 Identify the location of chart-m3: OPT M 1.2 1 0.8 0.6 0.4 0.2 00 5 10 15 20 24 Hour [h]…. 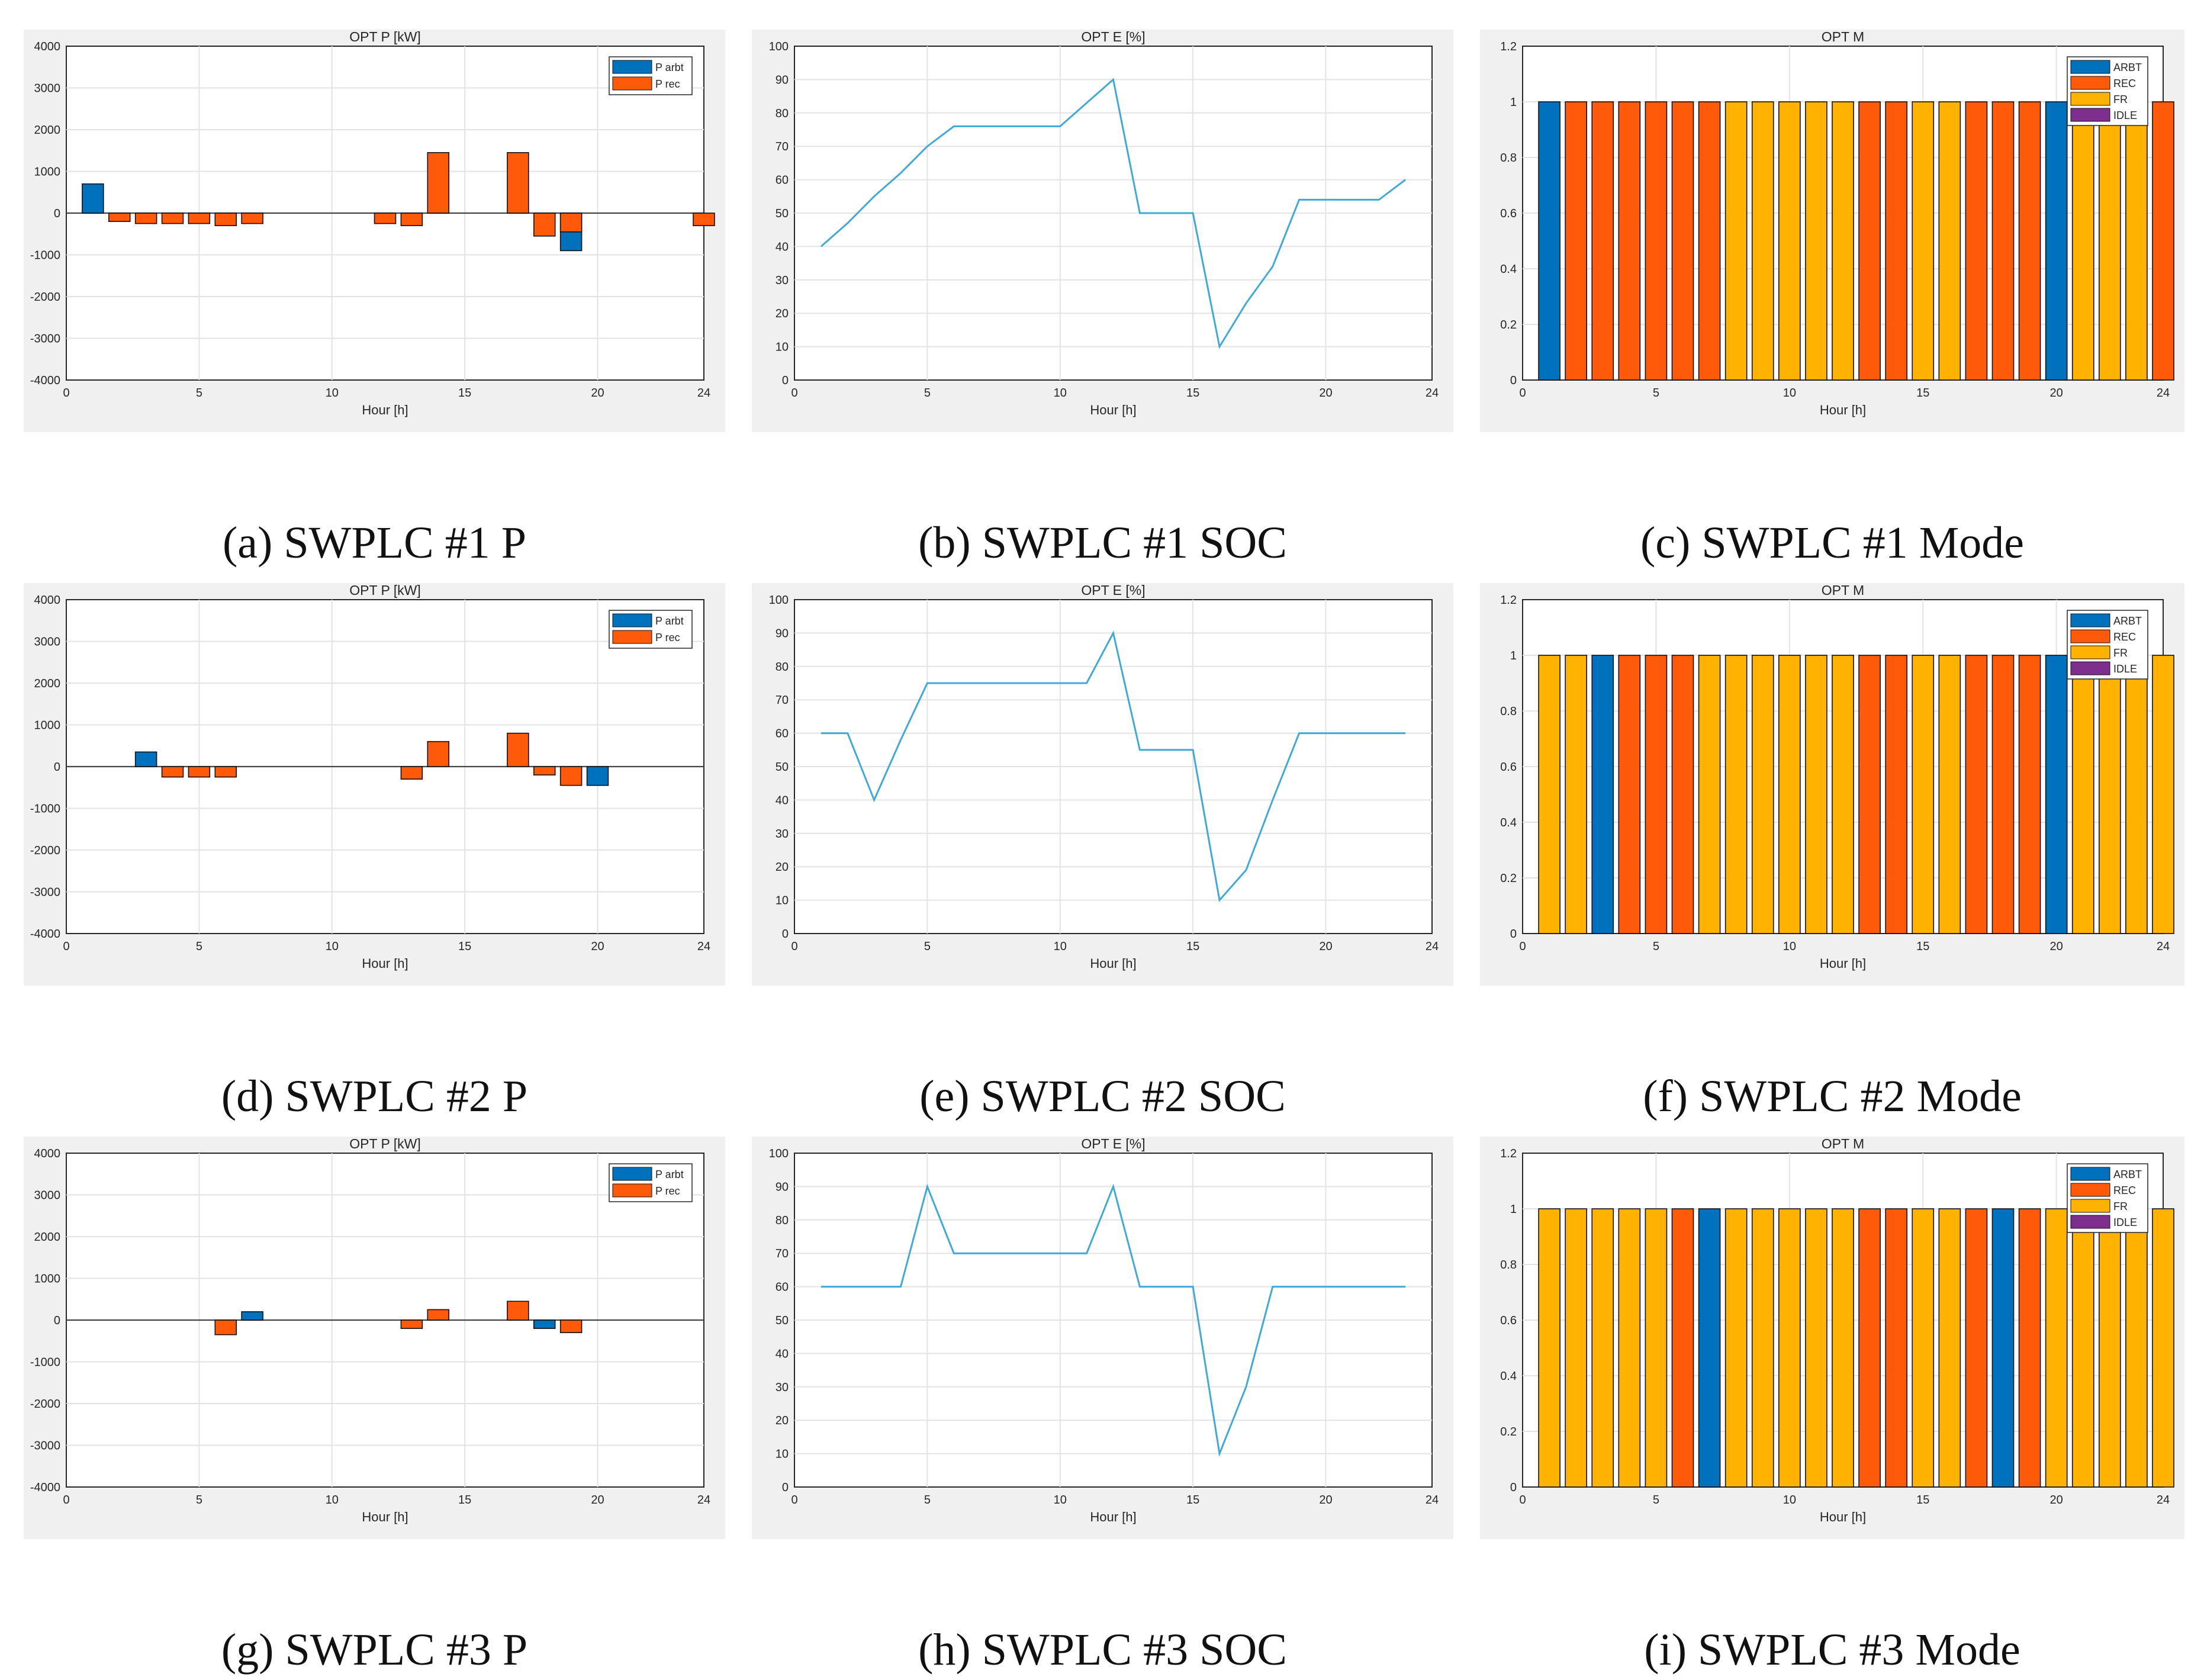
(1832, 1337).